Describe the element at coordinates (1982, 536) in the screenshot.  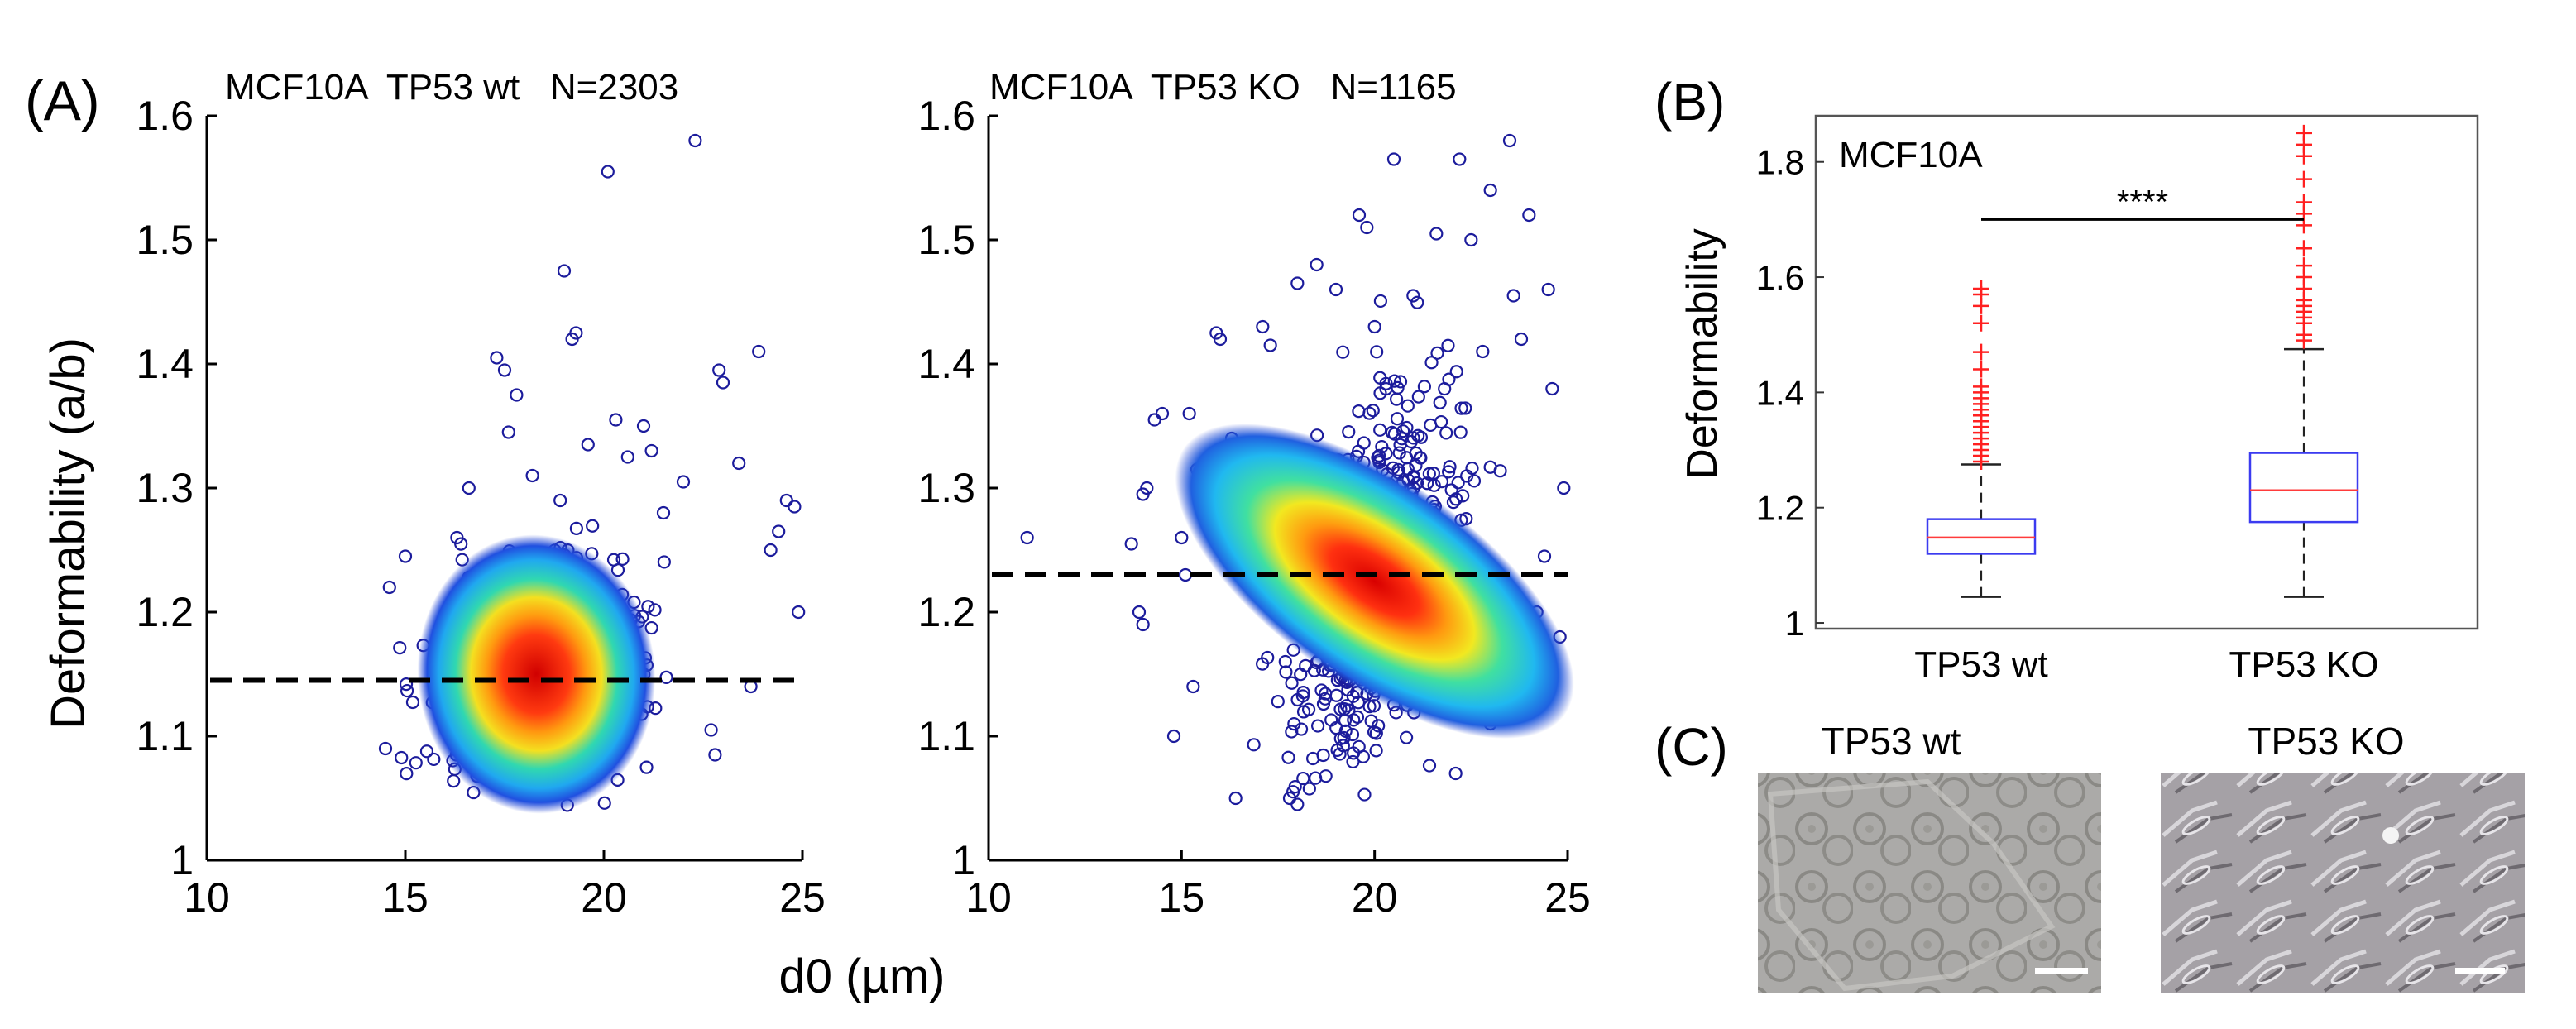
I see `box` at that location.